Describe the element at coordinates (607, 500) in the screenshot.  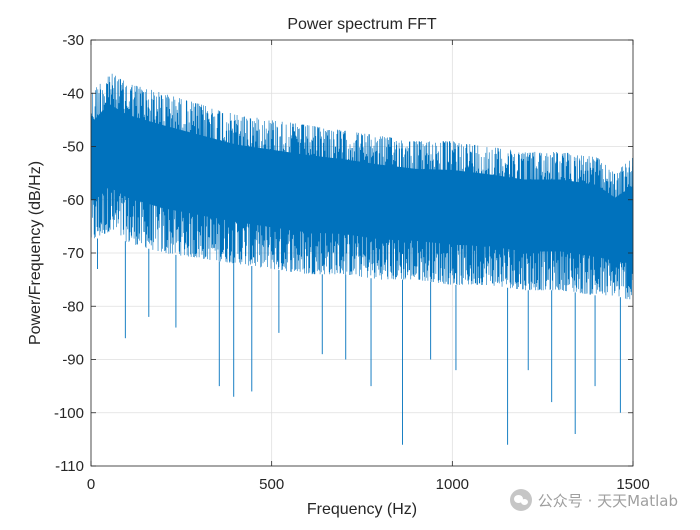
I see `watermark-text: 公众号 · 天天Matlab` at that location.